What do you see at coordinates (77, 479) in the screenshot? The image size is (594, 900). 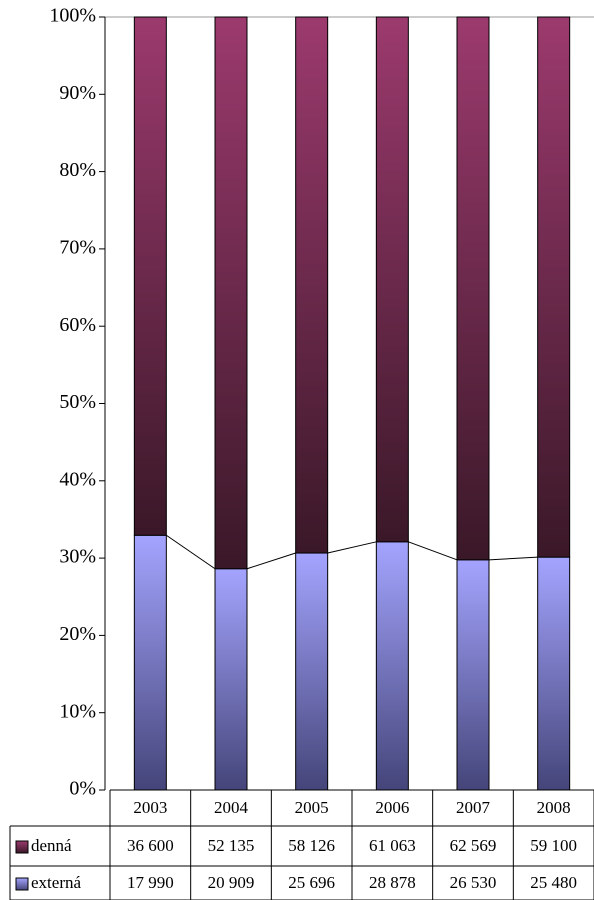 I see `y-tick-label: 40%` at bounding box center [77, 479].